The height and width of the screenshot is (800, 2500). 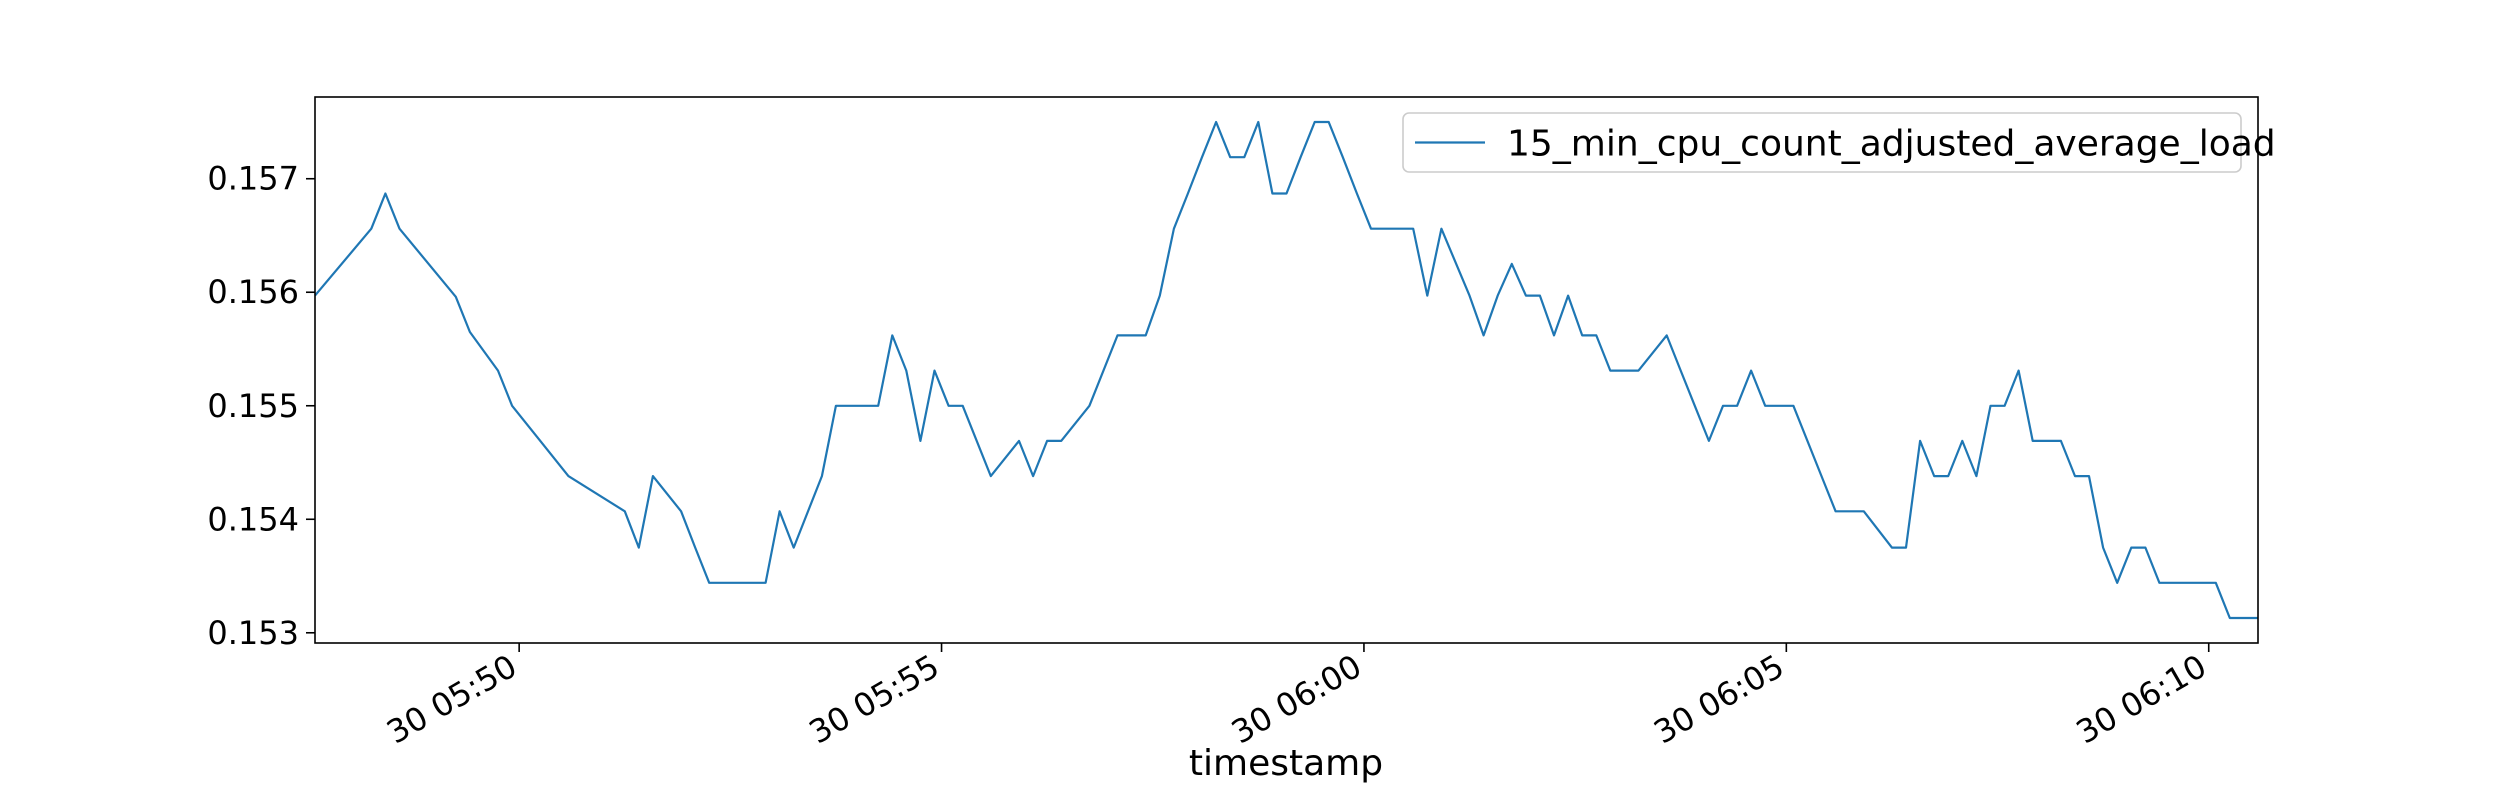 I want to click on y-tick-label: 0.157, so click(x=253, y=179).